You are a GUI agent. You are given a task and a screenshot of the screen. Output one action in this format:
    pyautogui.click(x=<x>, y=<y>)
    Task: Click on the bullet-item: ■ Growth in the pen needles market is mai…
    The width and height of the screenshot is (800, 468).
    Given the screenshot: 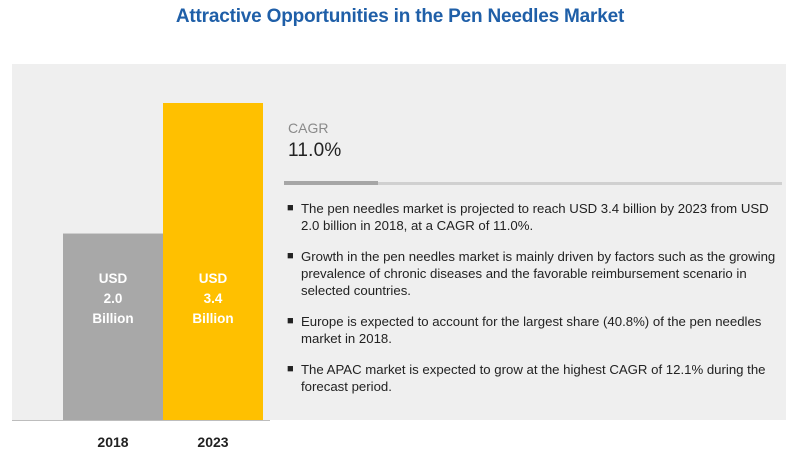 What is the action you would take?
    pyautogui.click(x=534, y=273)
    